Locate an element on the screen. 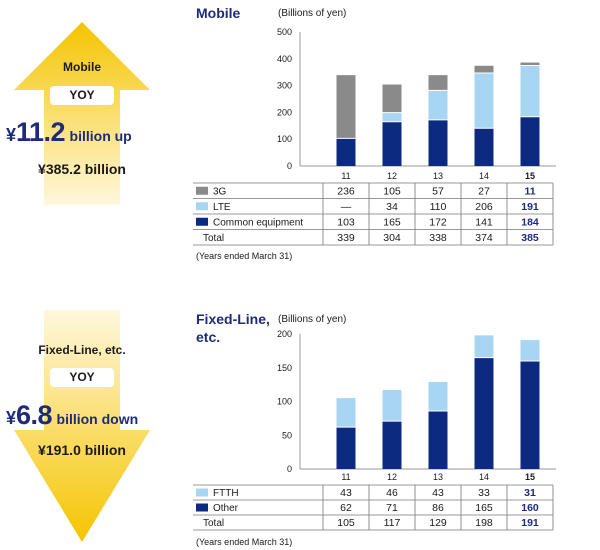  fixed-unit-label: (Billions of yen) is located at coordinates (312, 319).